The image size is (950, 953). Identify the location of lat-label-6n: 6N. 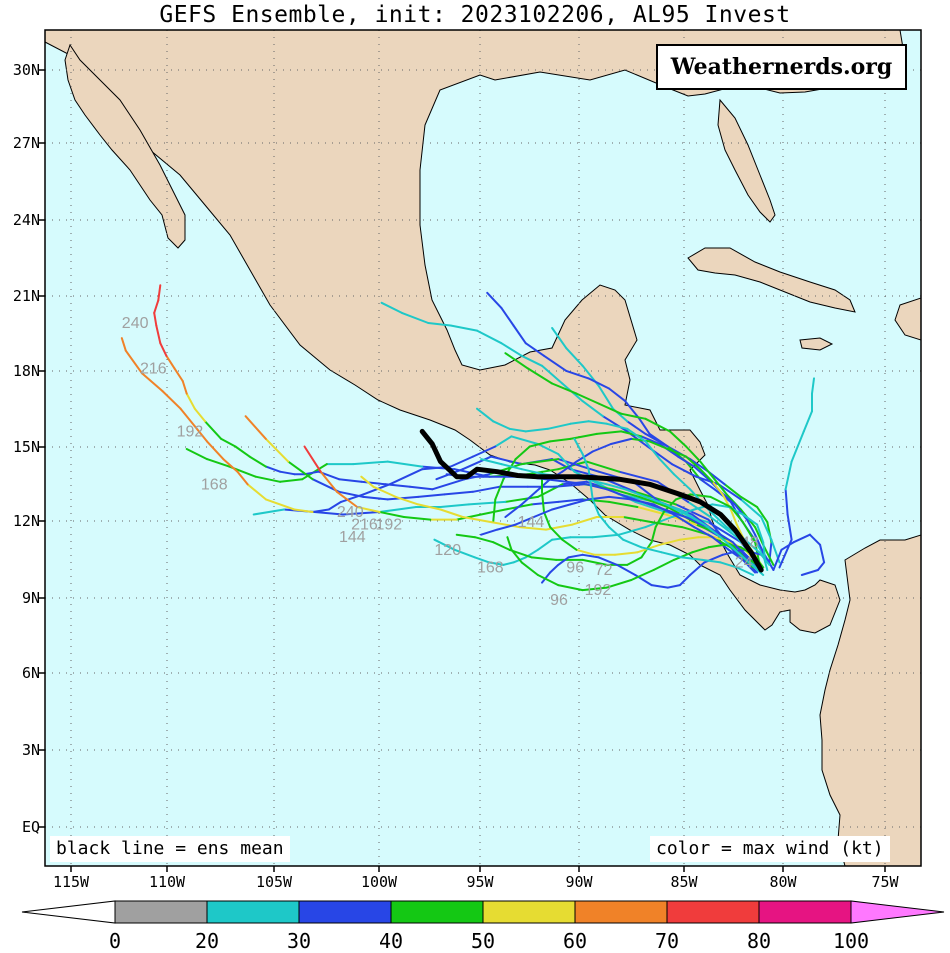
(30, 673).